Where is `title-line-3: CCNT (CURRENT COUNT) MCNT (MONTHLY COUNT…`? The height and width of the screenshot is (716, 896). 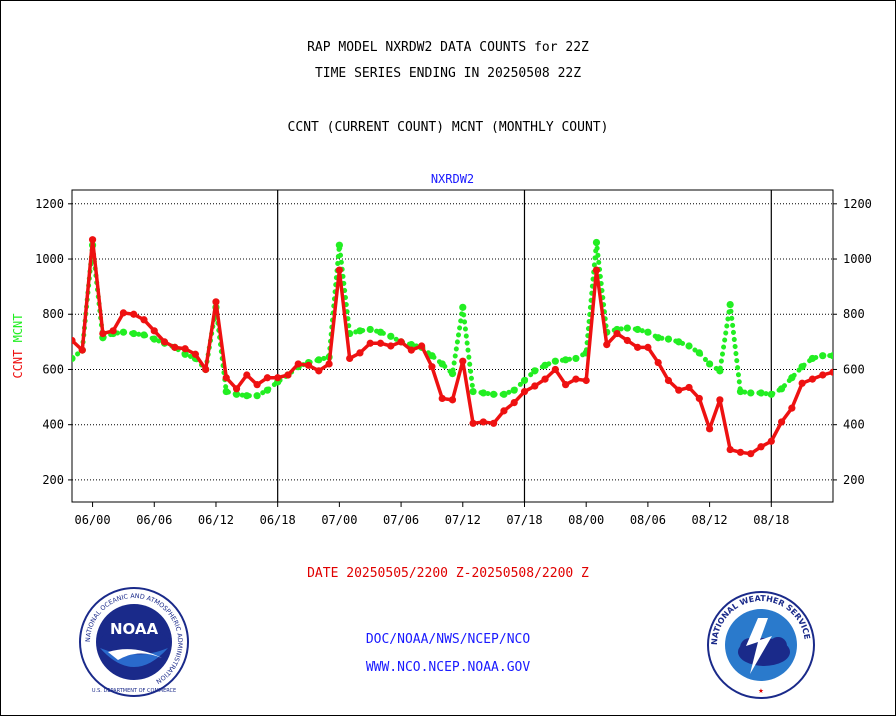 title-line-3: CCNT (CURRENT COUNT) MCNT (MONTHLY COUNT… is located at coordinates (448, 127).